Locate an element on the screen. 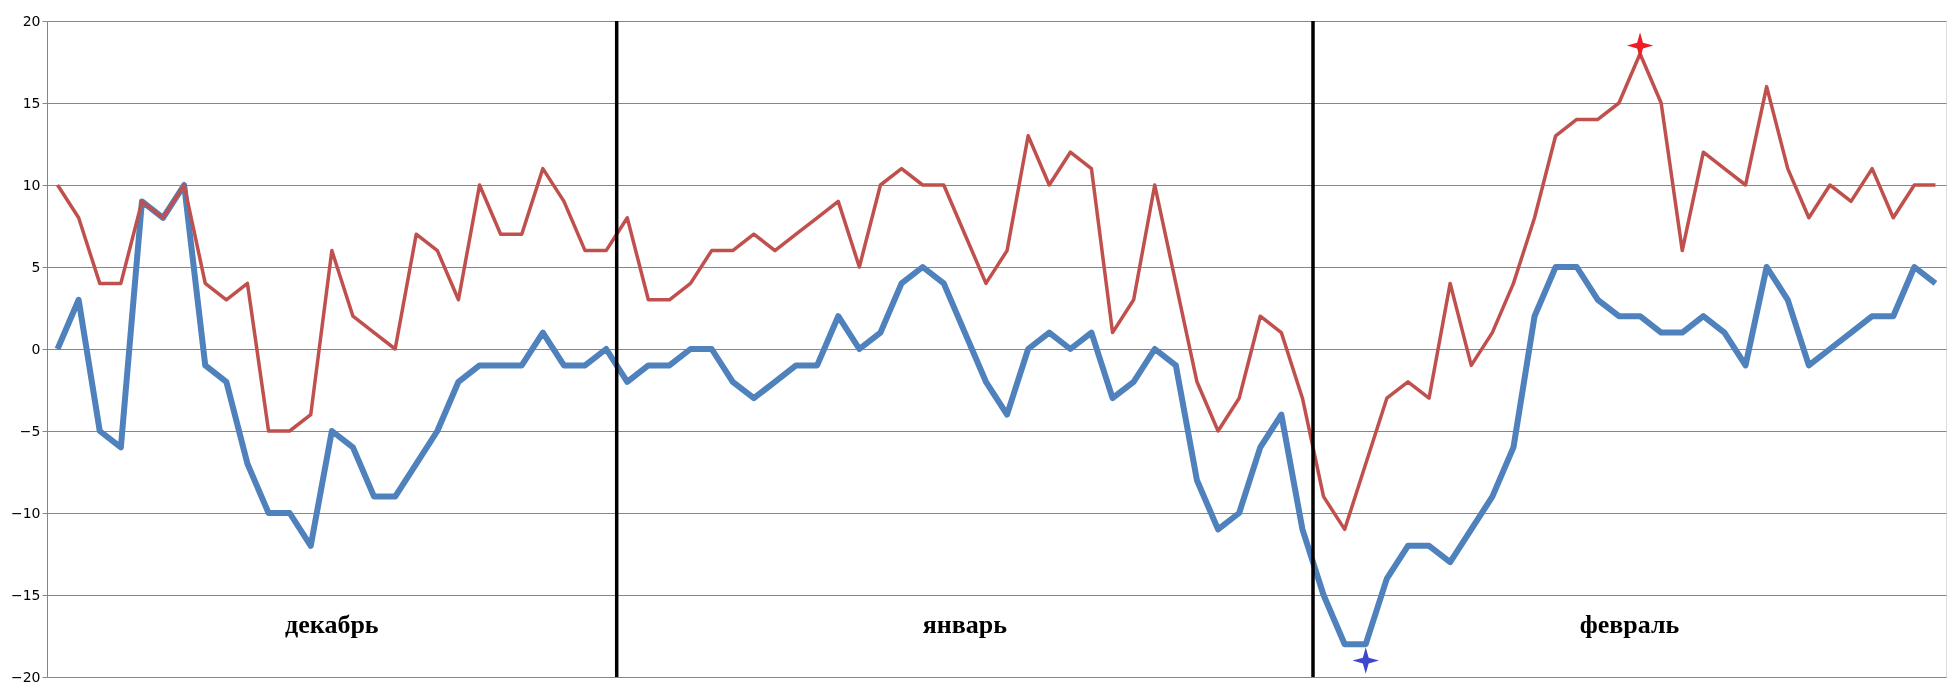 The image size is (1954, 698). y-tick-label: −20 is located at coordinates (25, 676).